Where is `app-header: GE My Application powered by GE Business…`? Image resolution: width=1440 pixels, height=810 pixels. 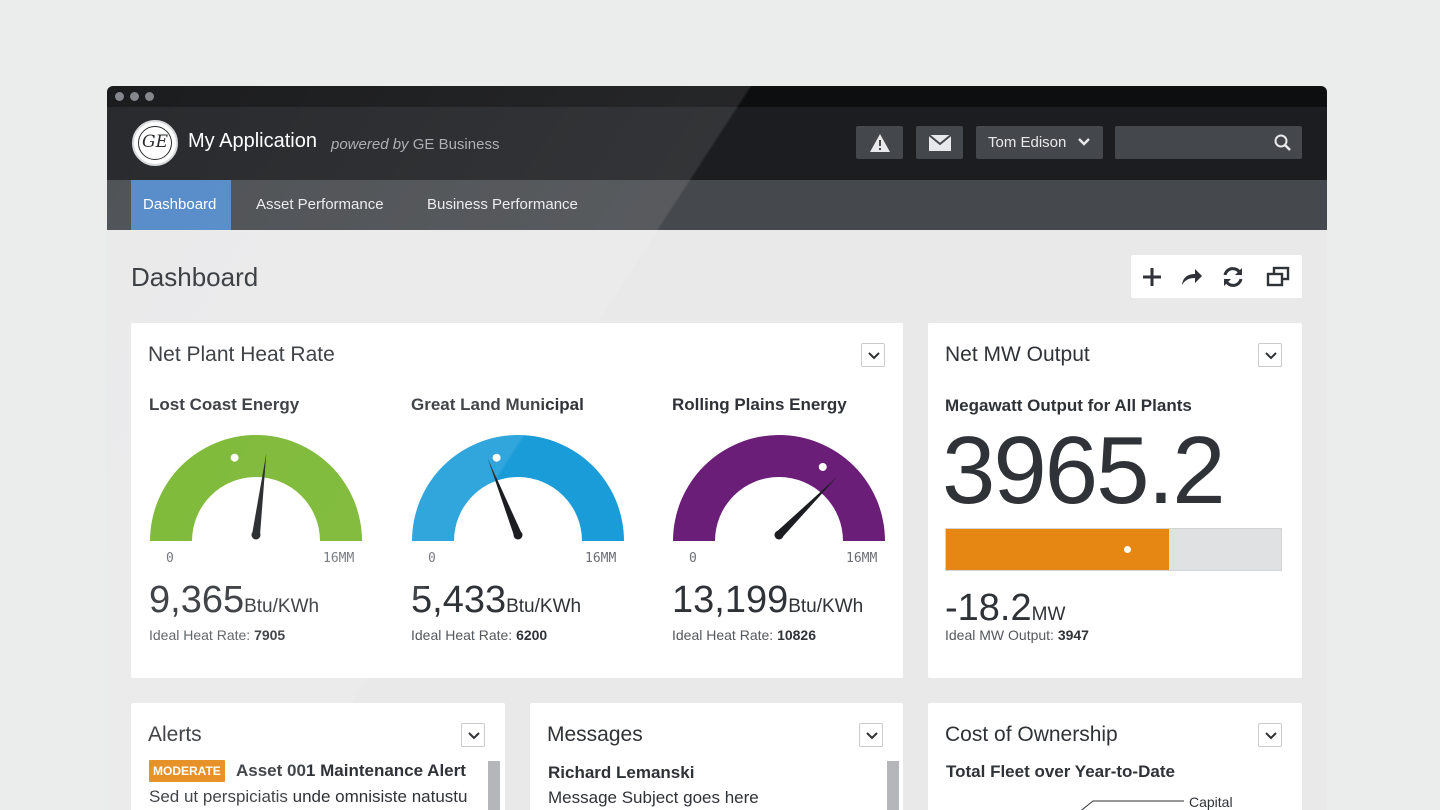 app-header: GE My Application powered by GE Business… is located at coordinates (717, 143).